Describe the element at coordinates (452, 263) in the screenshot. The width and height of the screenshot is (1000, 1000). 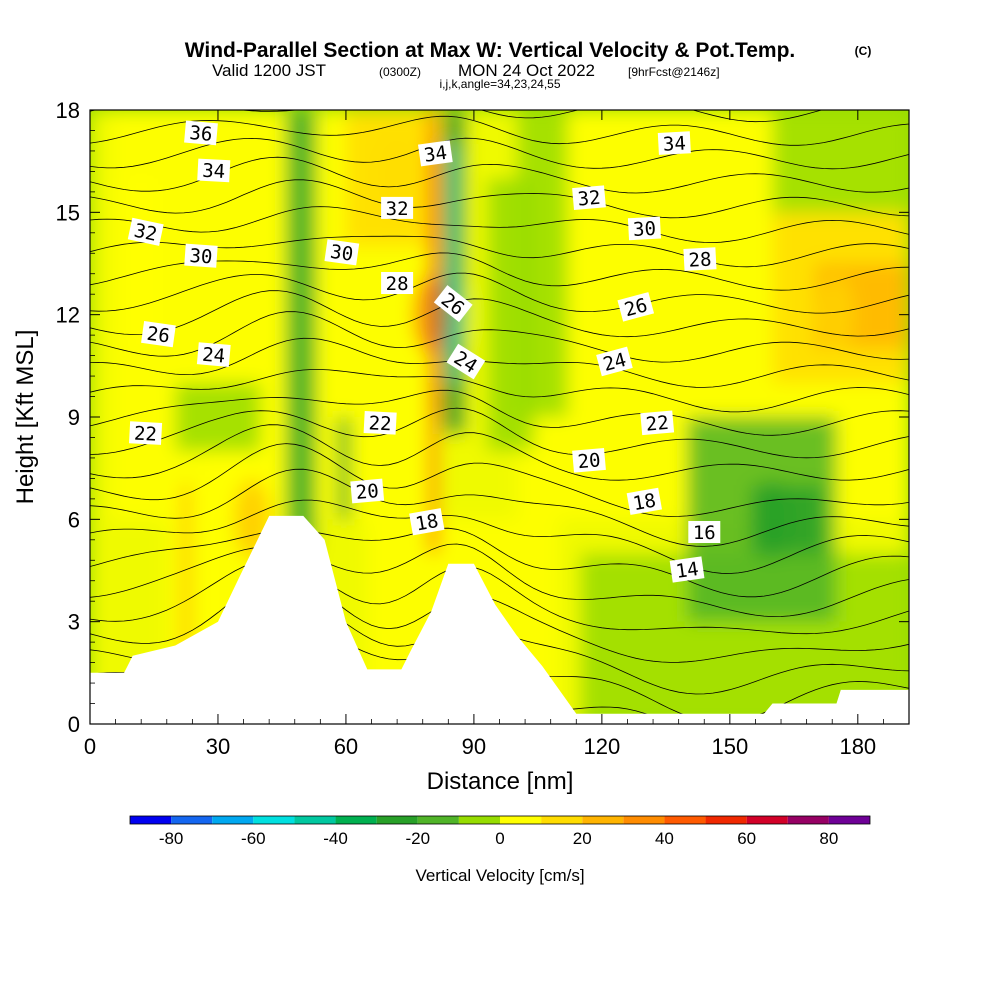
I see `velocity-column` at that location.